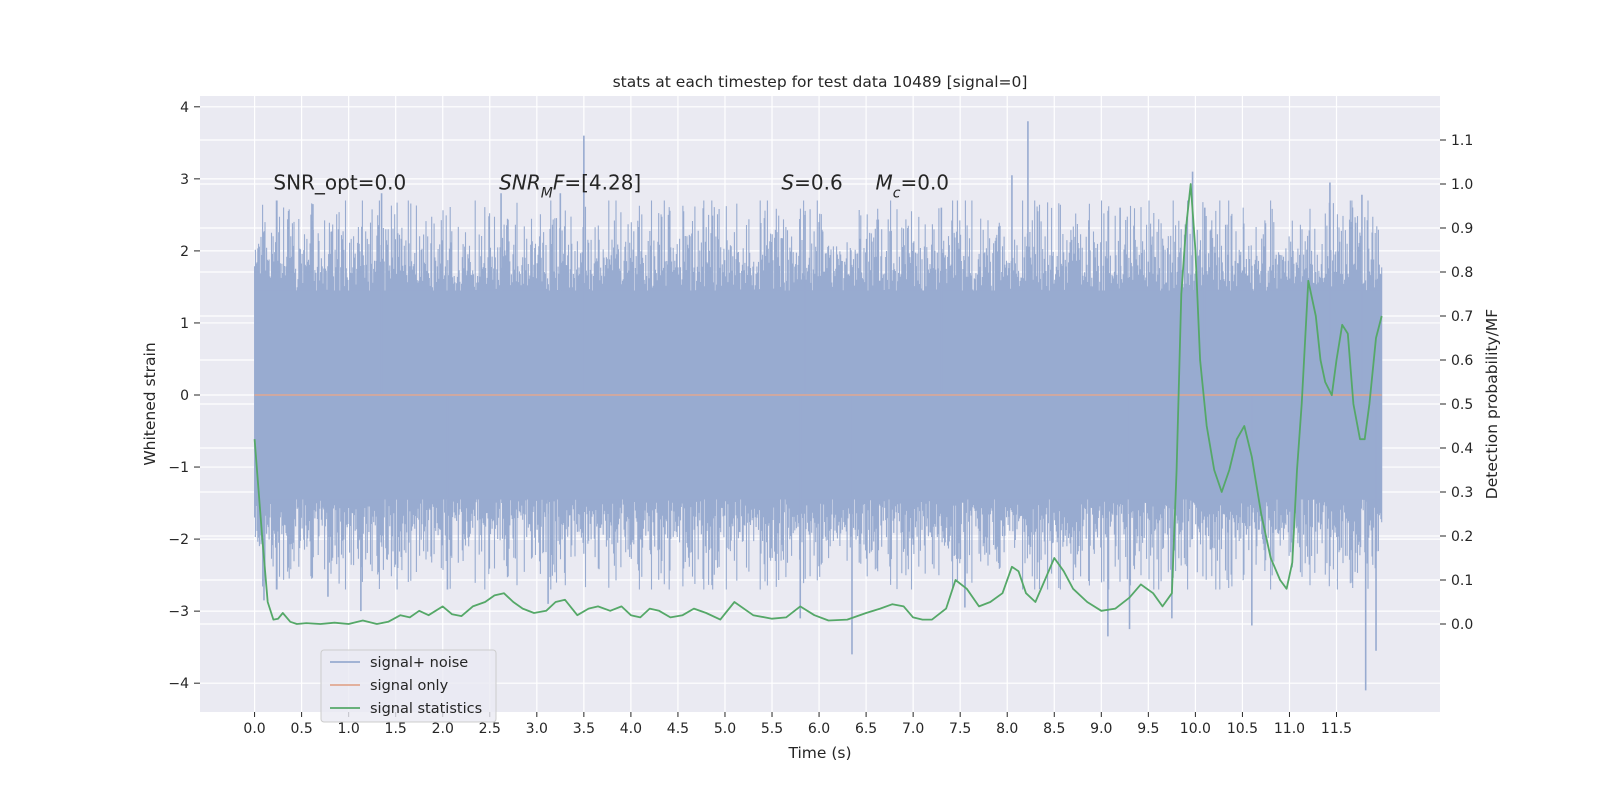  What do you see at coordinates (150, 403) in the screenshot?
I see `y-axis-label: Whitened strain` at bounding box center [150, 403].